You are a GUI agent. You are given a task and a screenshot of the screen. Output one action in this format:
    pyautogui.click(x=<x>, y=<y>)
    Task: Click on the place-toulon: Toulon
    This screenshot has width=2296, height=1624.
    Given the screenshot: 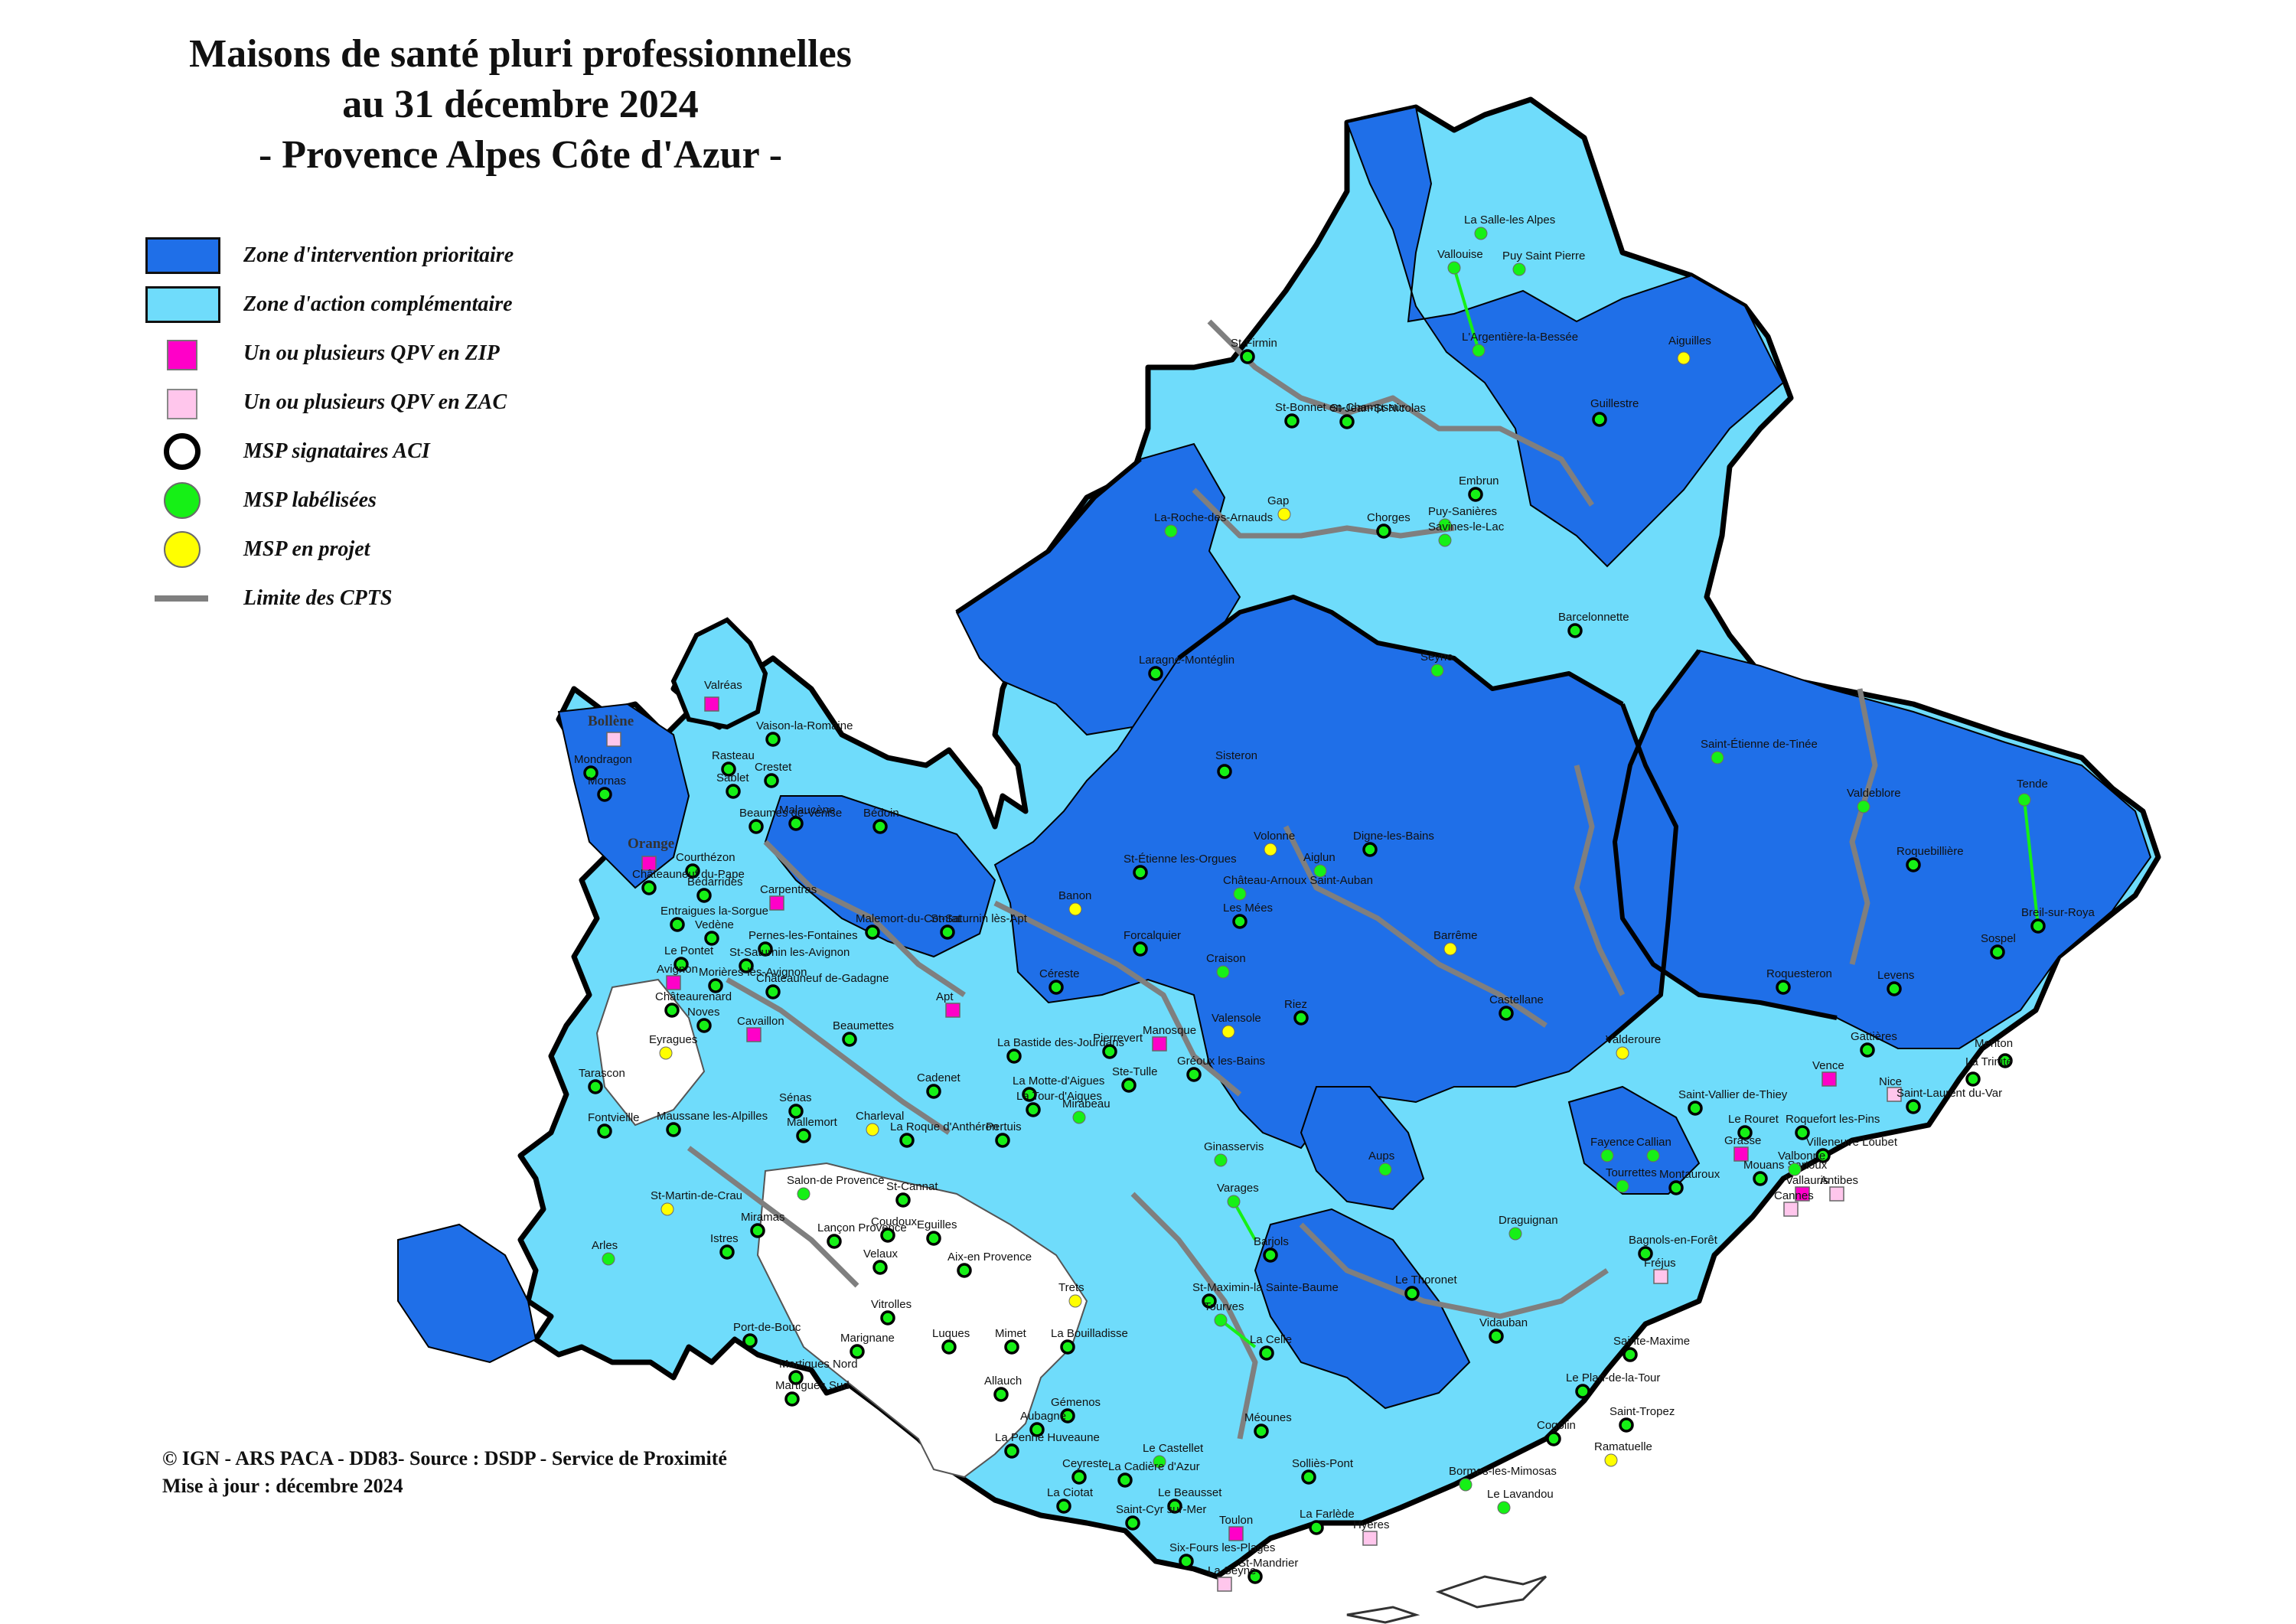 What is the action you would take?
    pyautogui.click(x=1236, y=1527)
    